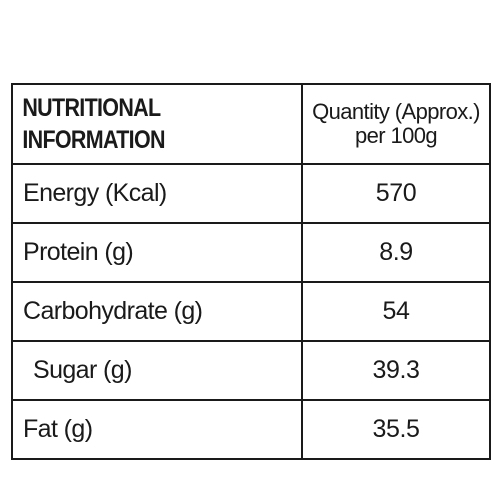 This screenshot has height=500, width=500. I want to click on table-row-protein: Protein (g) 8.9, so click(251, 252).